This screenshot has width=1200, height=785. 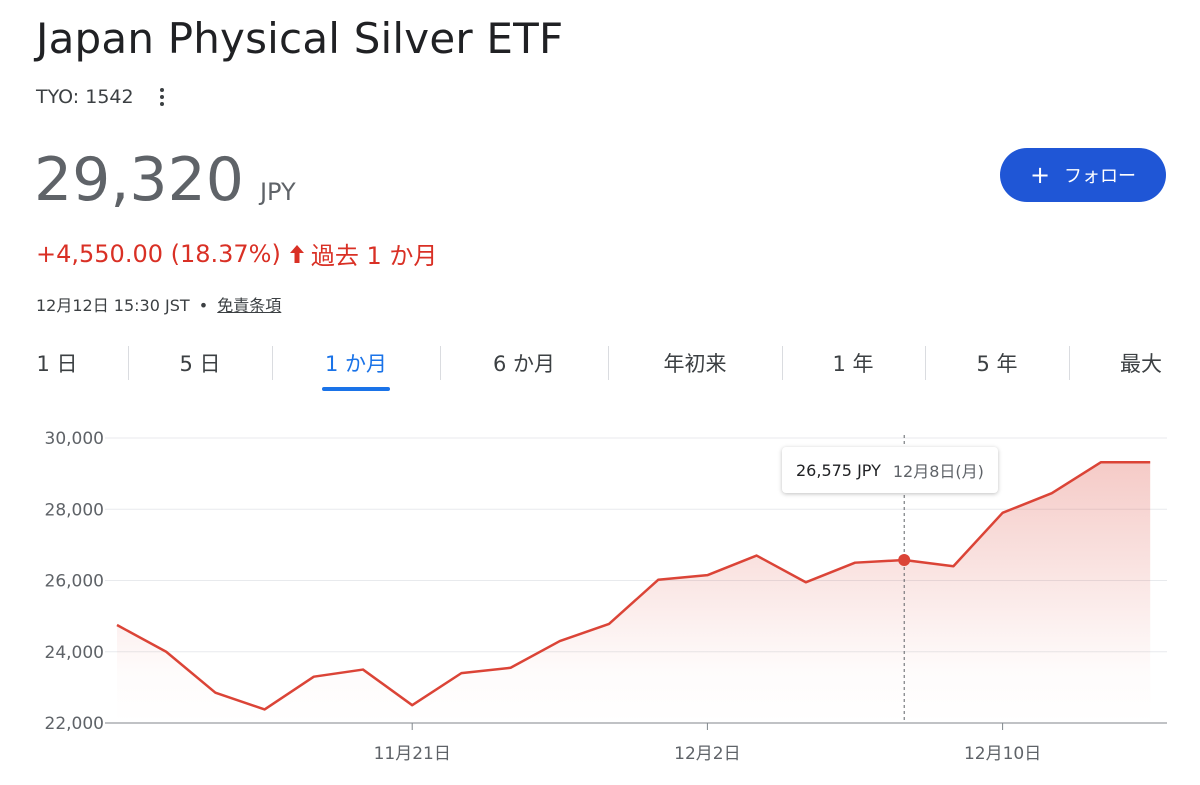 I want to click on tab-range-0: 1 日, so click(x=57, y=364).